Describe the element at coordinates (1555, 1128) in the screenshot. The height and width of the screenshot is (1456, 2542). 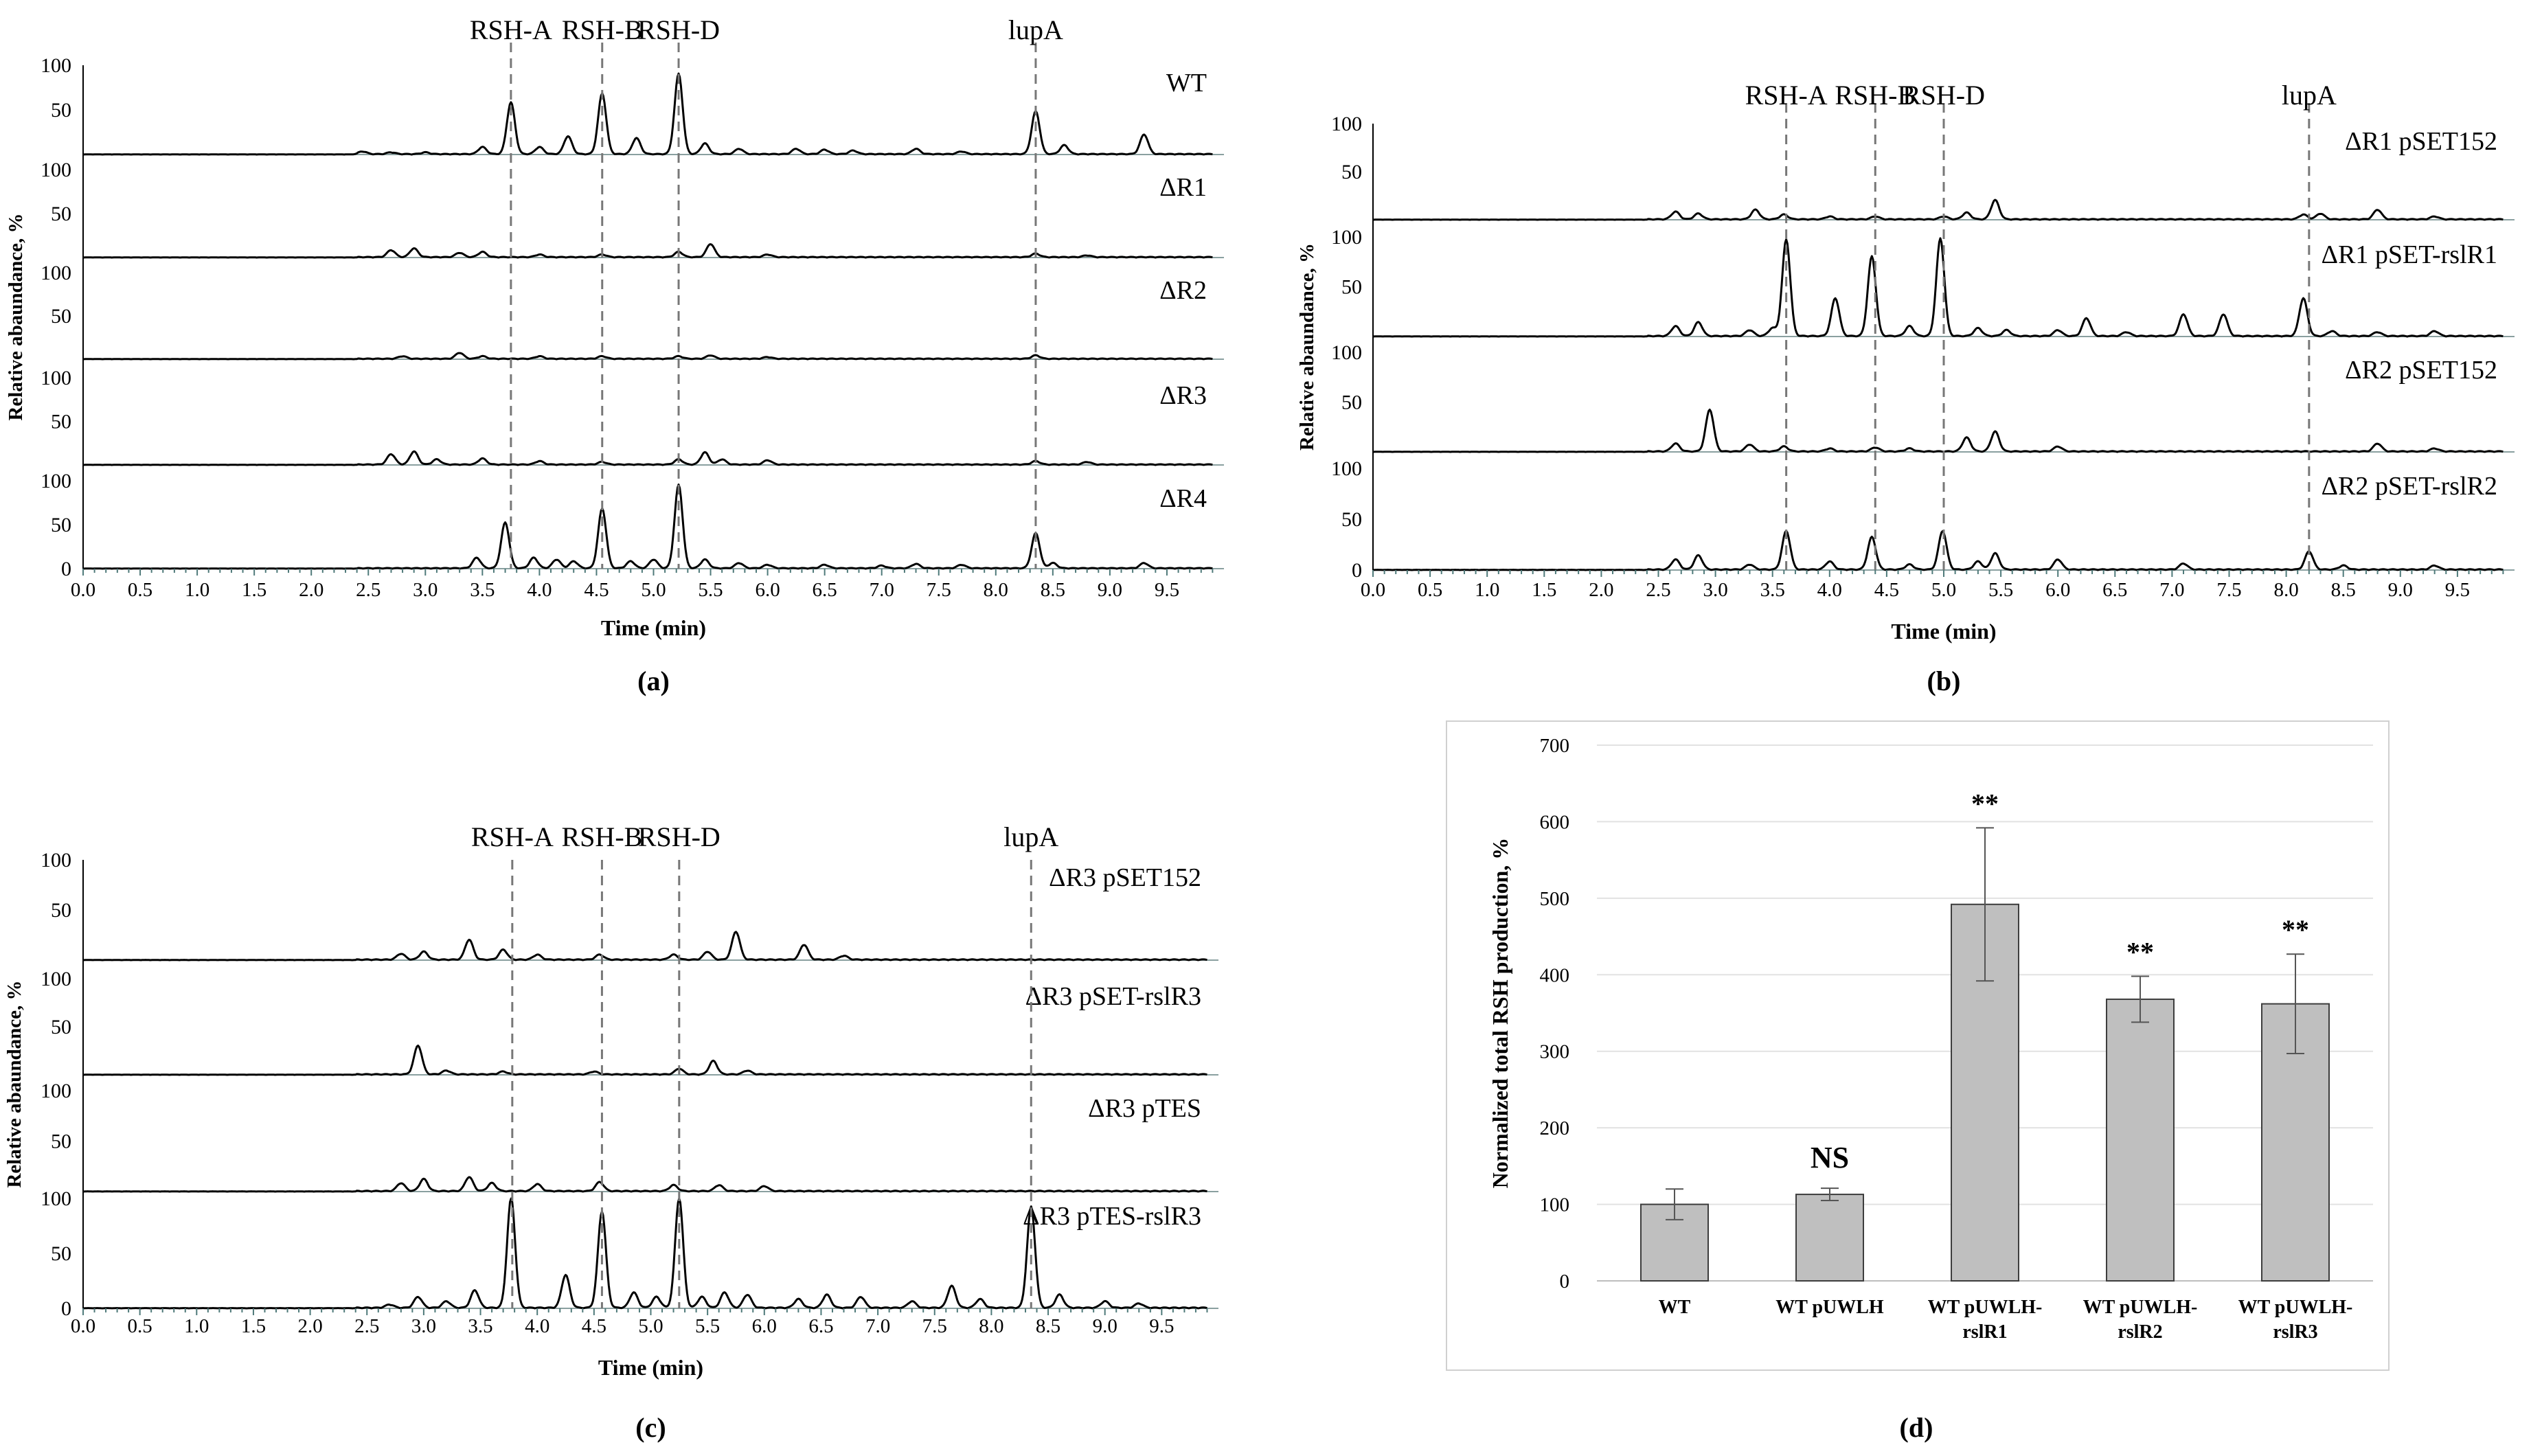
I see `y-tick-label: 200` at that location.